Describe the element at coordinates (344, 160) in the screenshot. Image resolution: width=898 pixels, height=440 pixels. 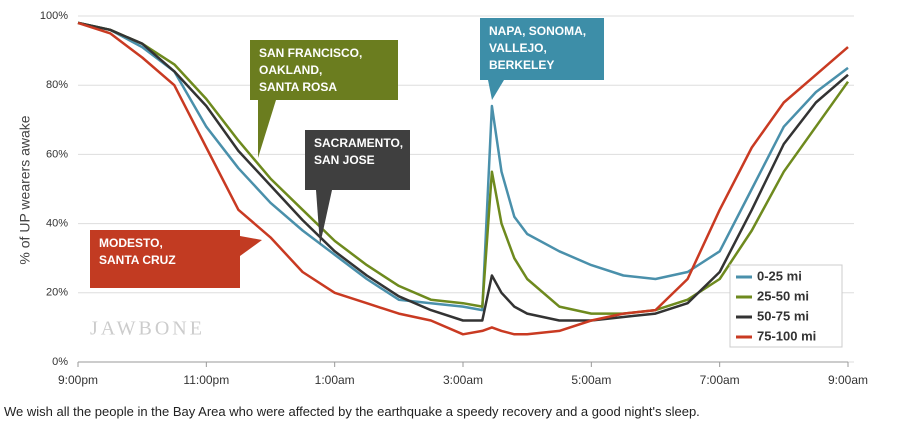
I see `callout-text: SAN JOSE` at that location.